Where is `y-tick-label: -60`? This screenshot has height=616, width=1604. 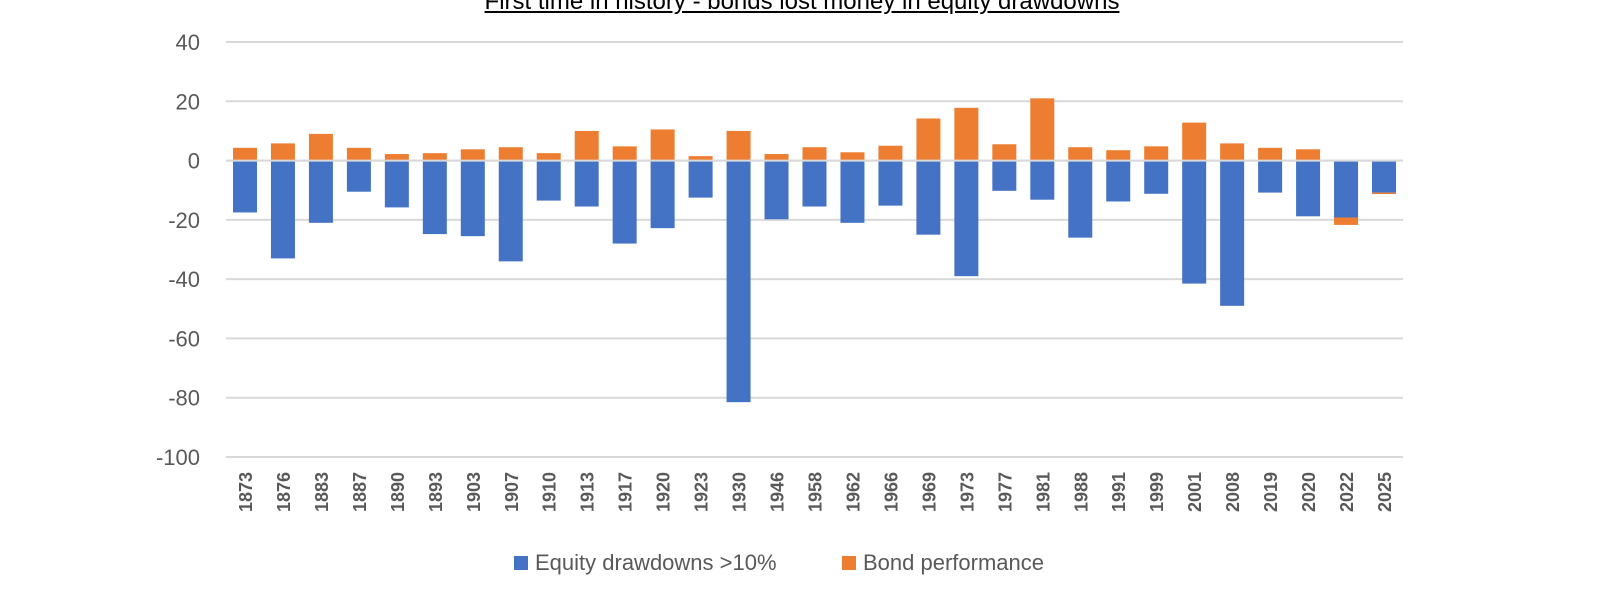
y-tick-label: -60 is located at coordinates (184, 338).